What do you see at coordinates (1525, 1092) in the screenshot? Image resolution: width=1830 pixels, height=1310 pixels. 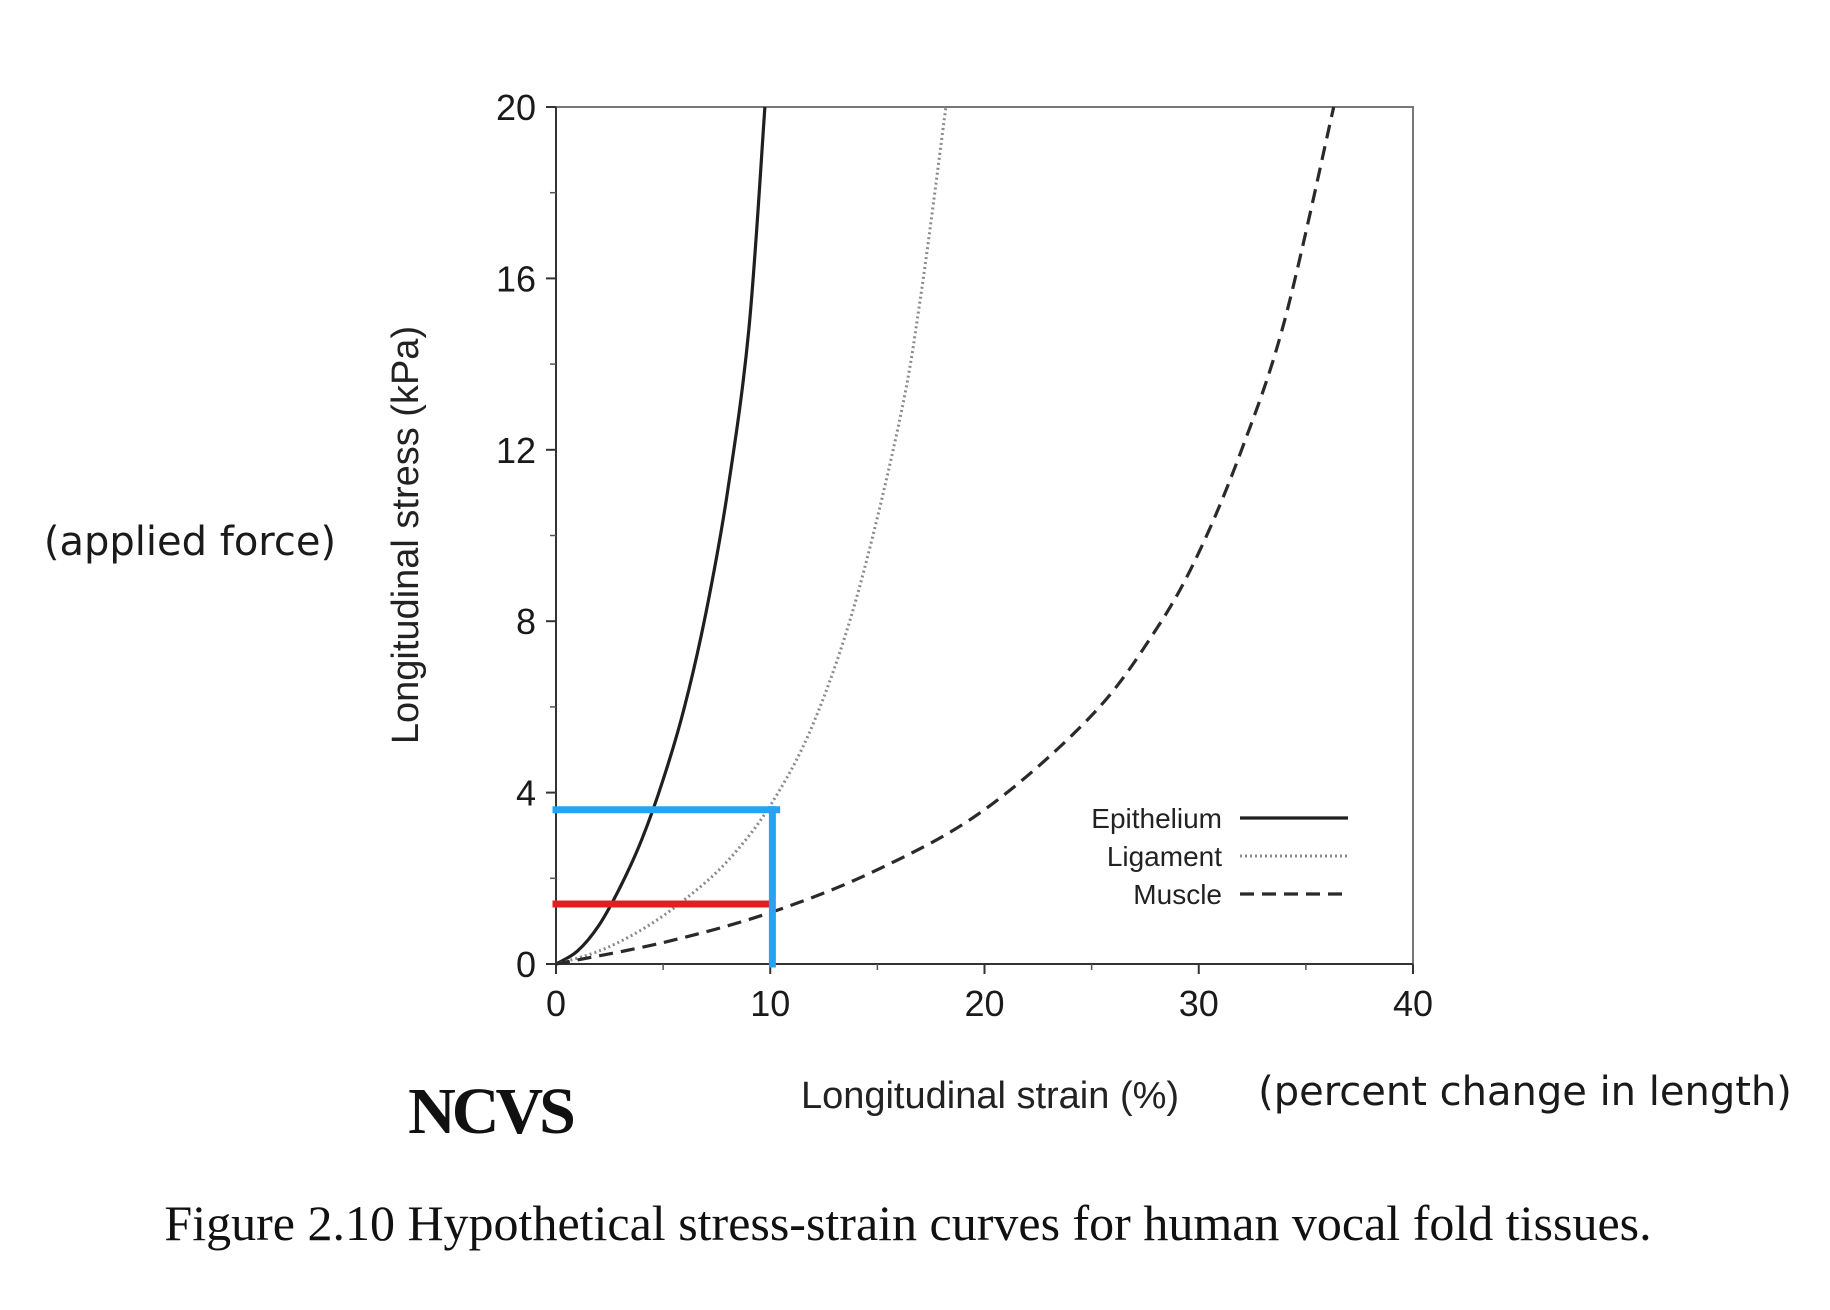 I see `percent-change-note: (percent change in length)` at bounding box center [1525, 1092].